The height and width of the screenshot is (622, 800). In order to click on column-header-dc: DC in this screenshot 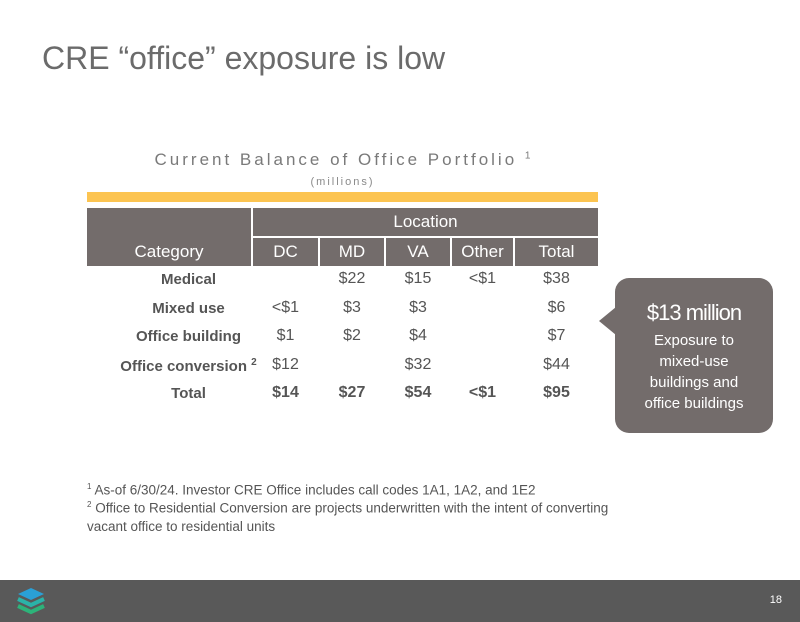, I will do `click(285, 252)`.